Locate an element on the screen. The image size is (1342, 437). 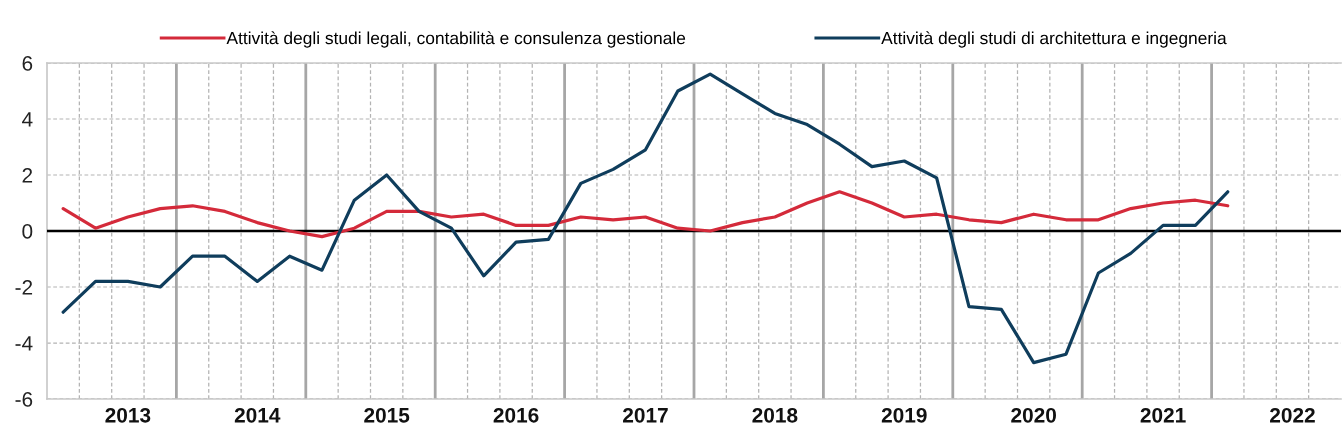
y-tick-label: -6 is located at coordinates (24, 399).